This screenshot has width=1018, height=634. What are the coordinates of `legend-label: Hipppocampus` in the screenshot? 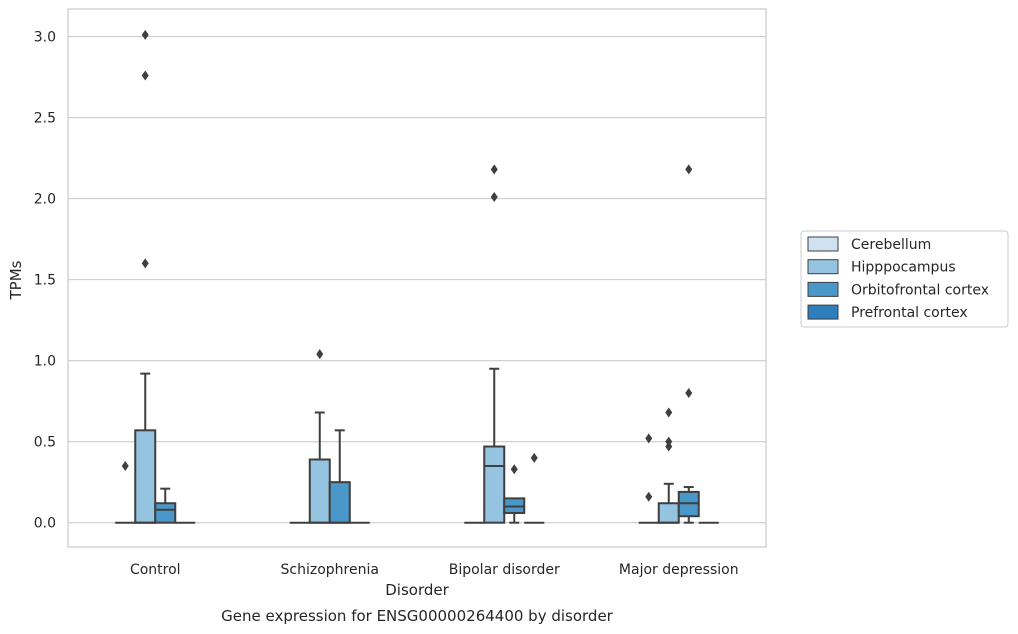 It's located at (903, 268).